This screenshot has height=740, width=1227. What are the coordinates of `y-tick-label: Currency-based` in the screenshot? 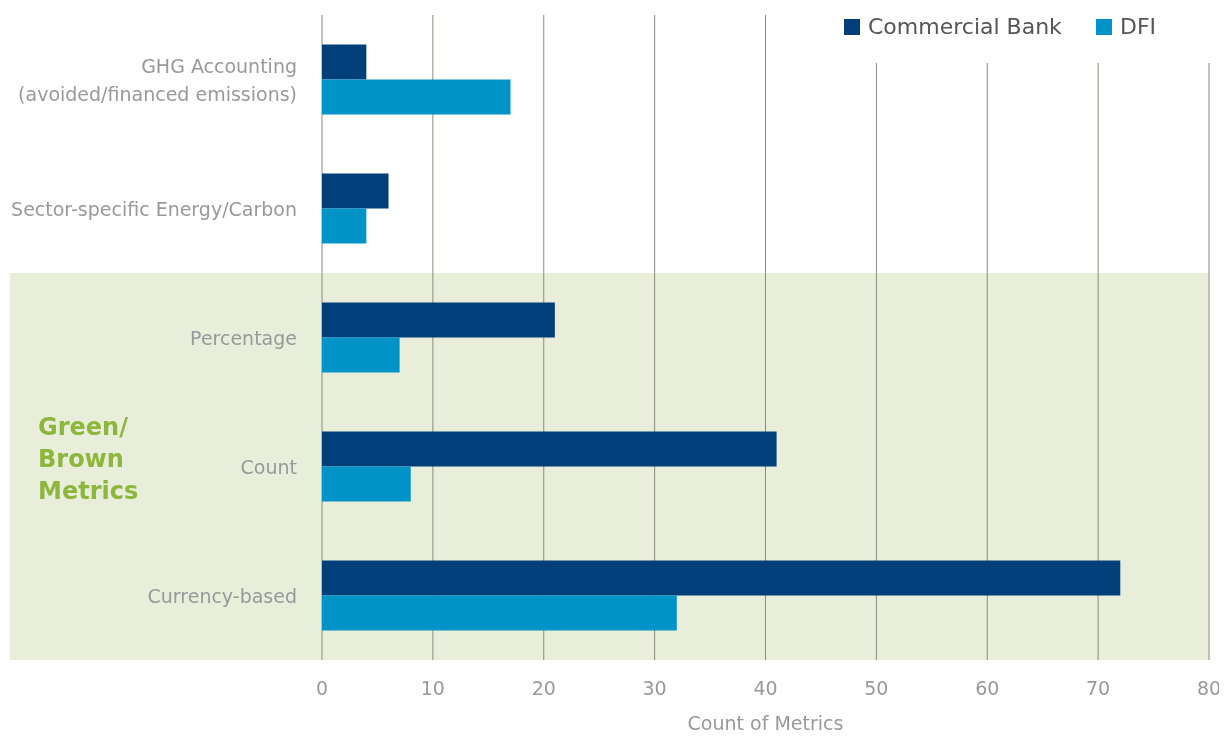 It's located at (222, 595).